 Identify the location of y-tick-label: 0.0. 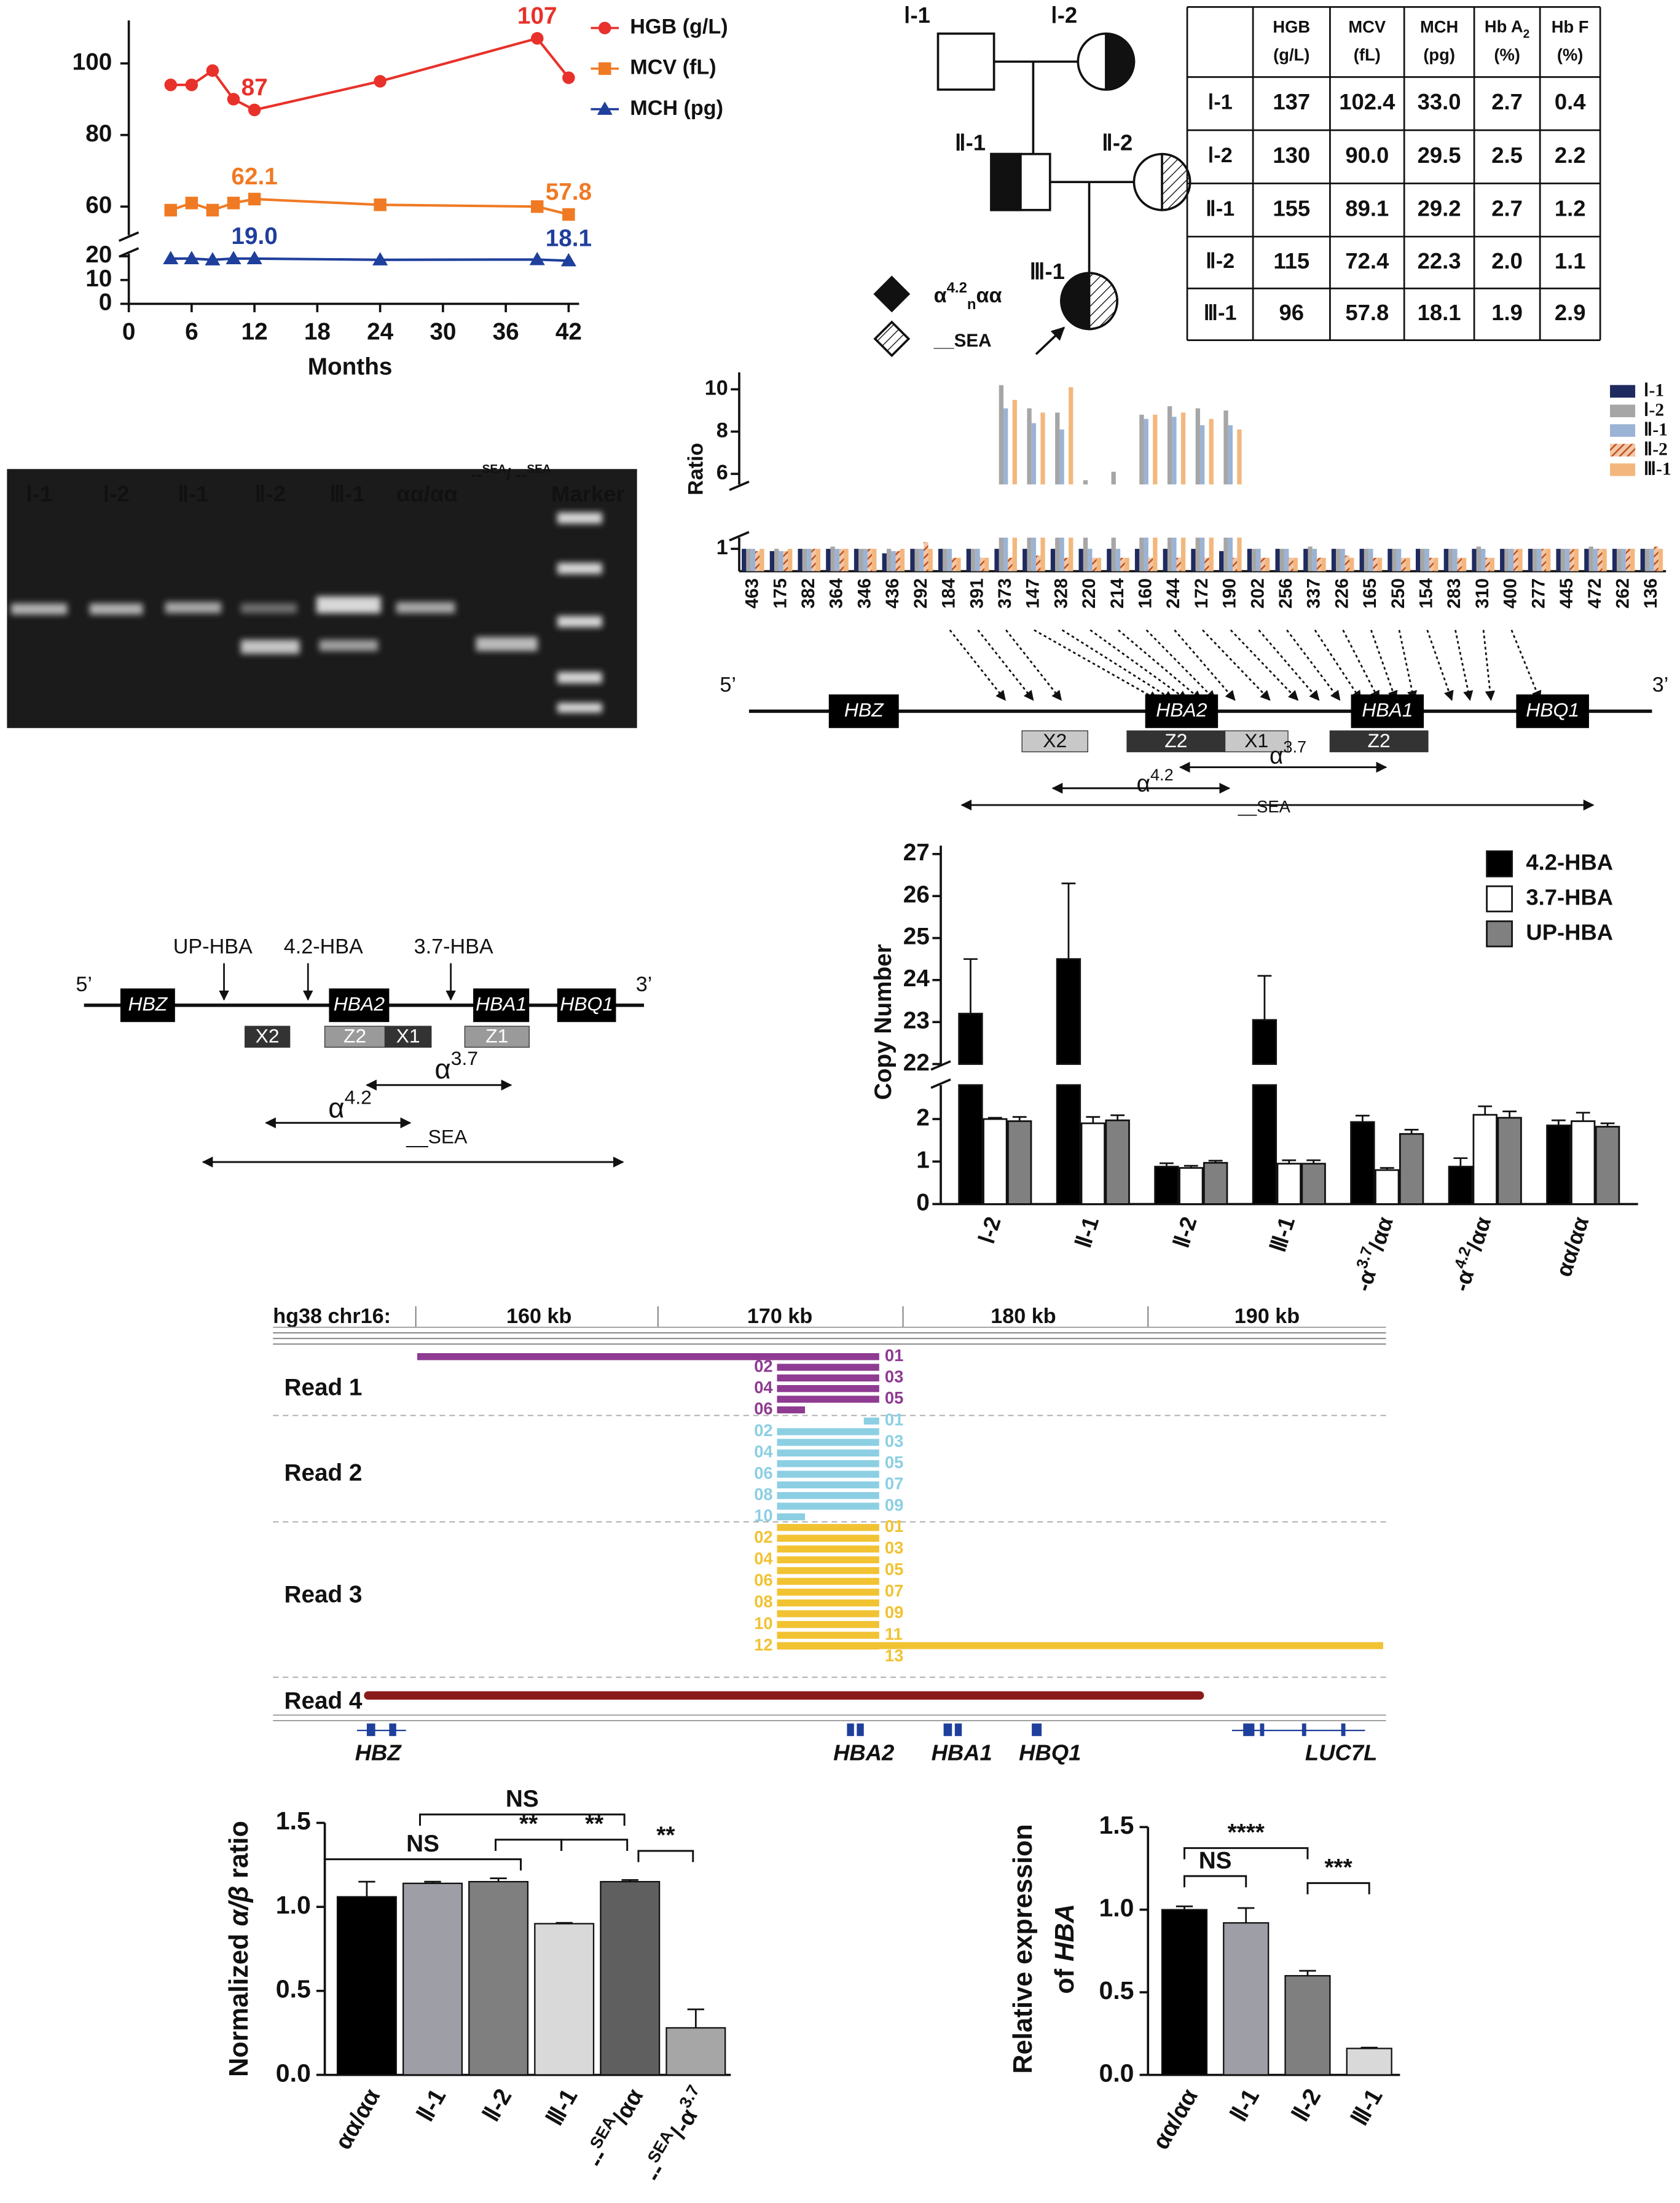
(1116, 2073).